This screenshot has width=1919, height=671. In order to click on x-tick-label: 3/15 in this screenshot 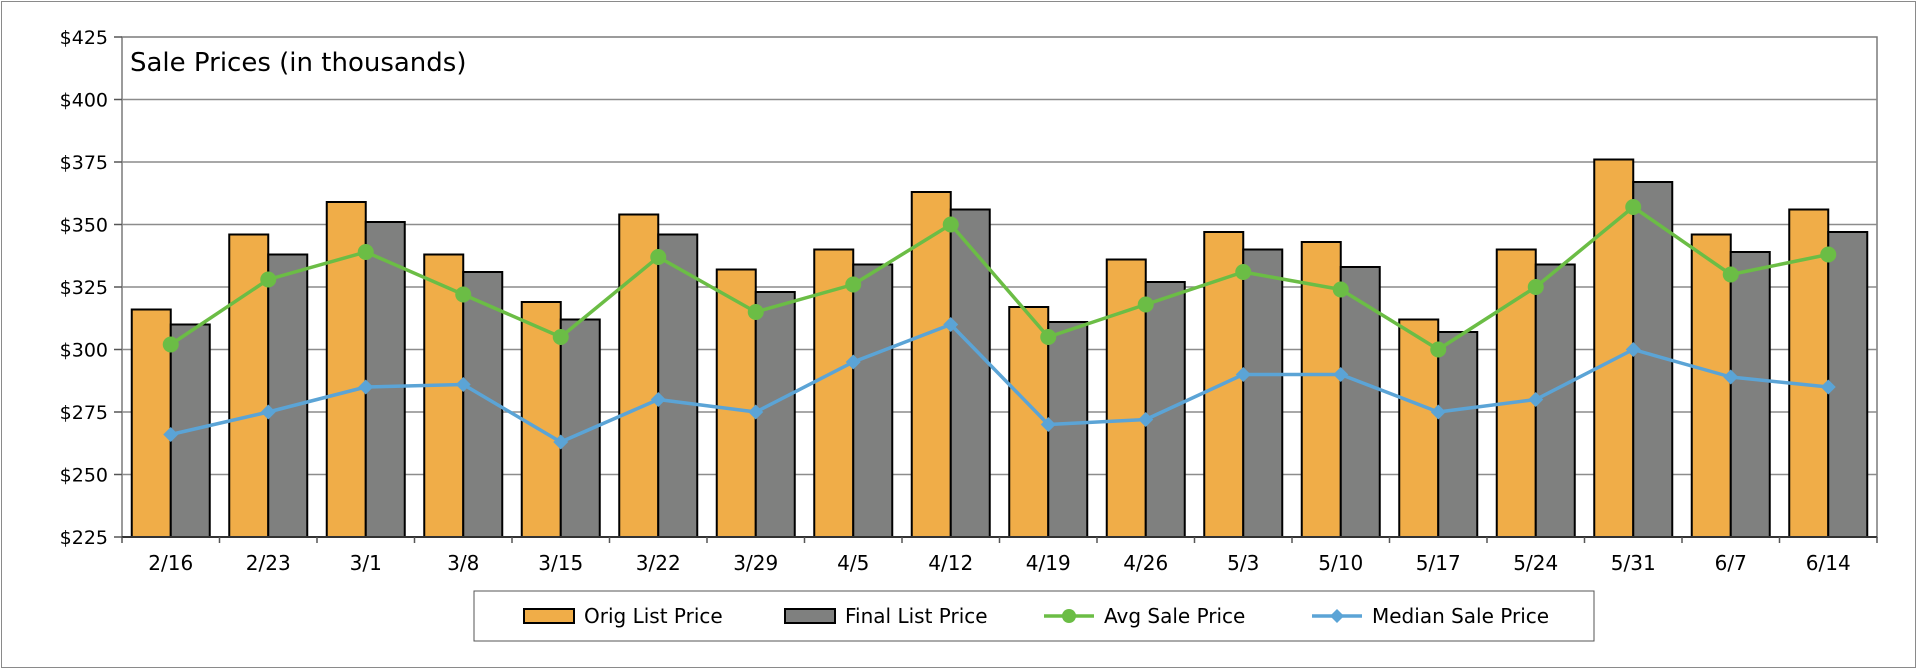, I will do `click(560, 563)`.